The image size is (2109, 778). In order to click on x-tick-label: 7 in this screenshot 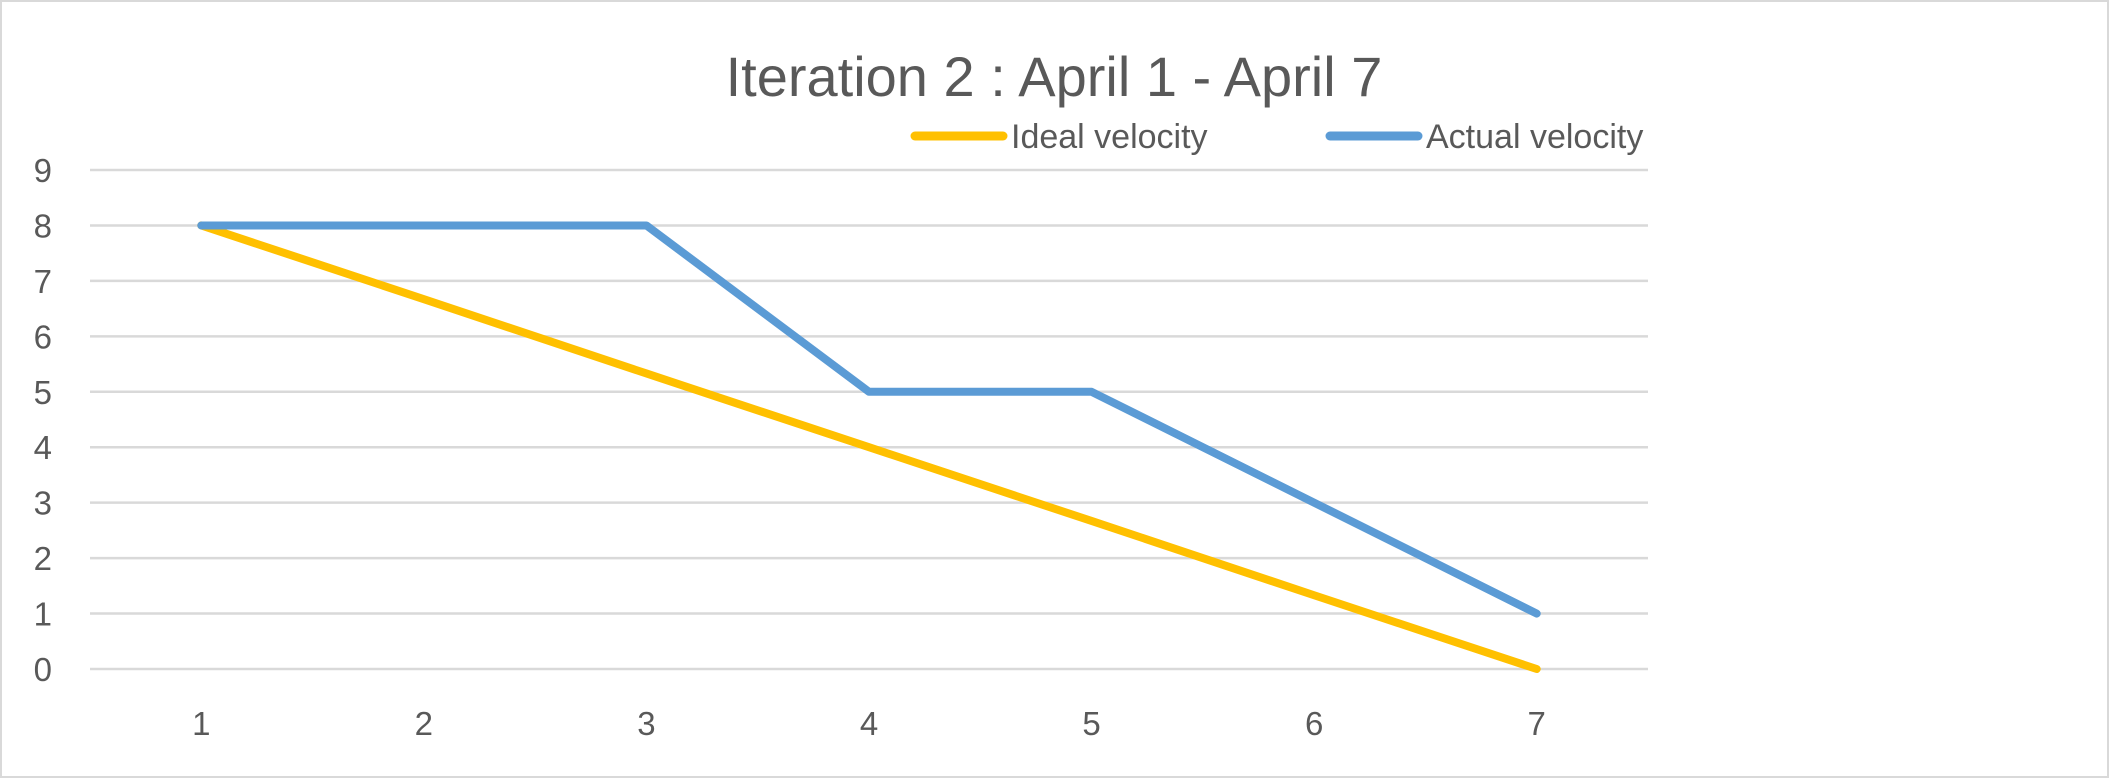, I will do `click(1537, 723)`.